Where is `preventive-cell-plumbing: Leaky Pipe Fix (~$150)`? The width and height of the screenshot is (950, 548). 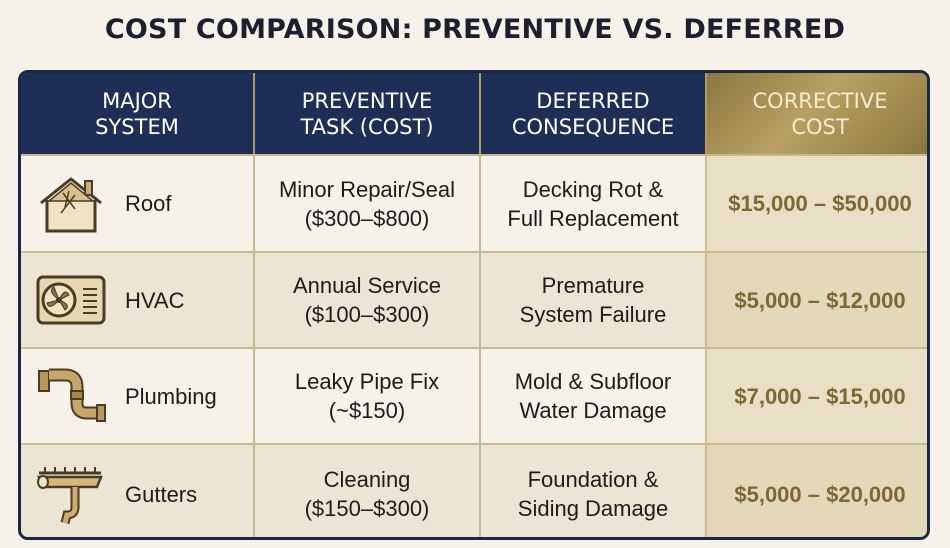
preventive-cell-plumbing: Leaky Pipe Fix (~$150) is located at coordinates (368, 395).